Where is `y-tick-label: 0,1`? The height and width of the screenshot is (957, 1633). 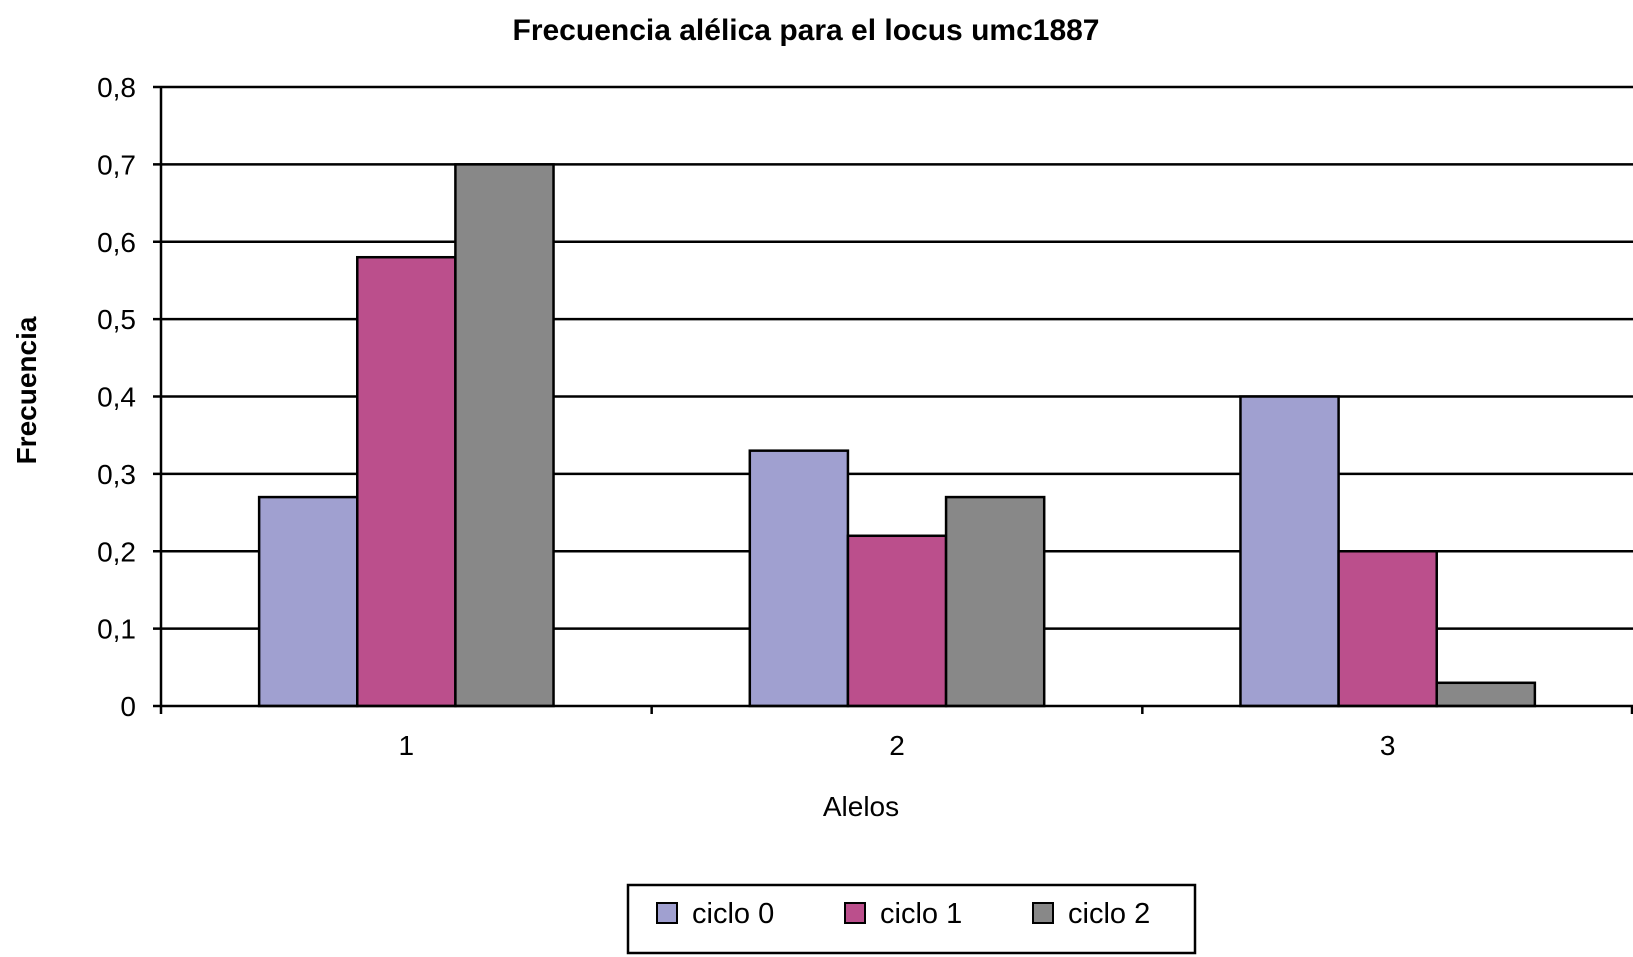 y-tick-label: 0,1 is located at coordinates (116, 629).